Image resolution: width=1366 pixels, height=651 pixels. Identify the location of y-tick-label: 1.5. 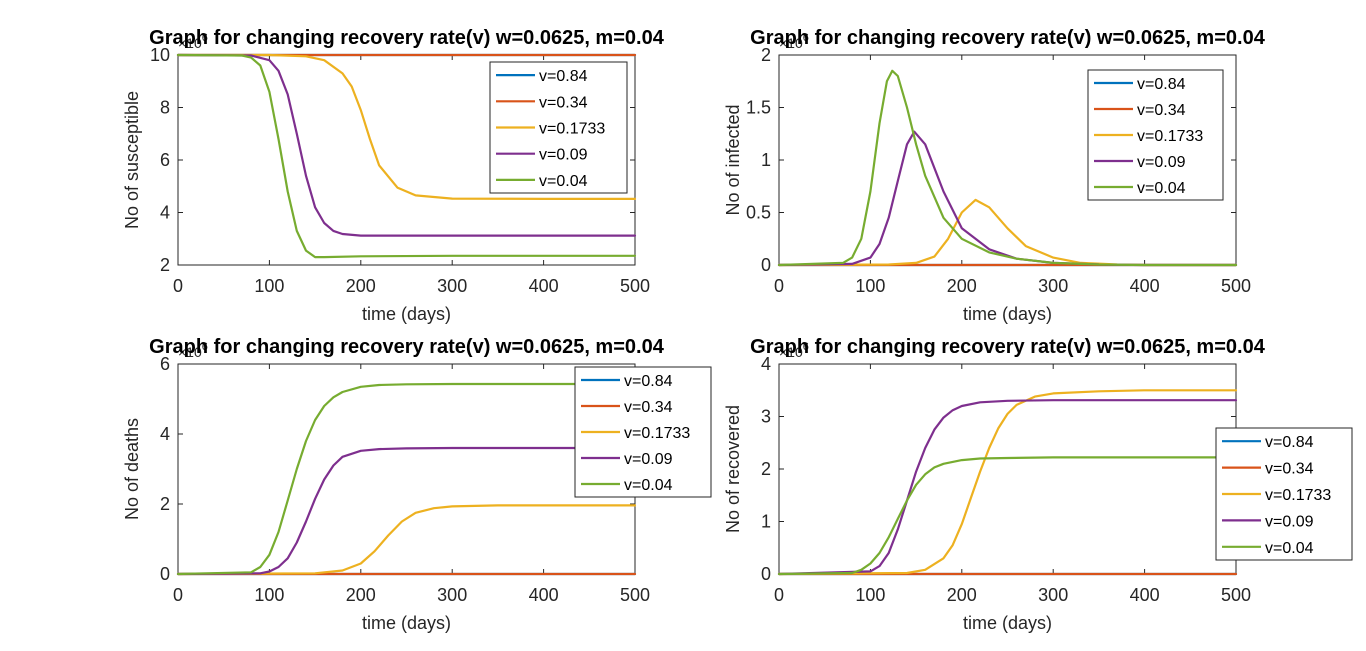
(758, 108).